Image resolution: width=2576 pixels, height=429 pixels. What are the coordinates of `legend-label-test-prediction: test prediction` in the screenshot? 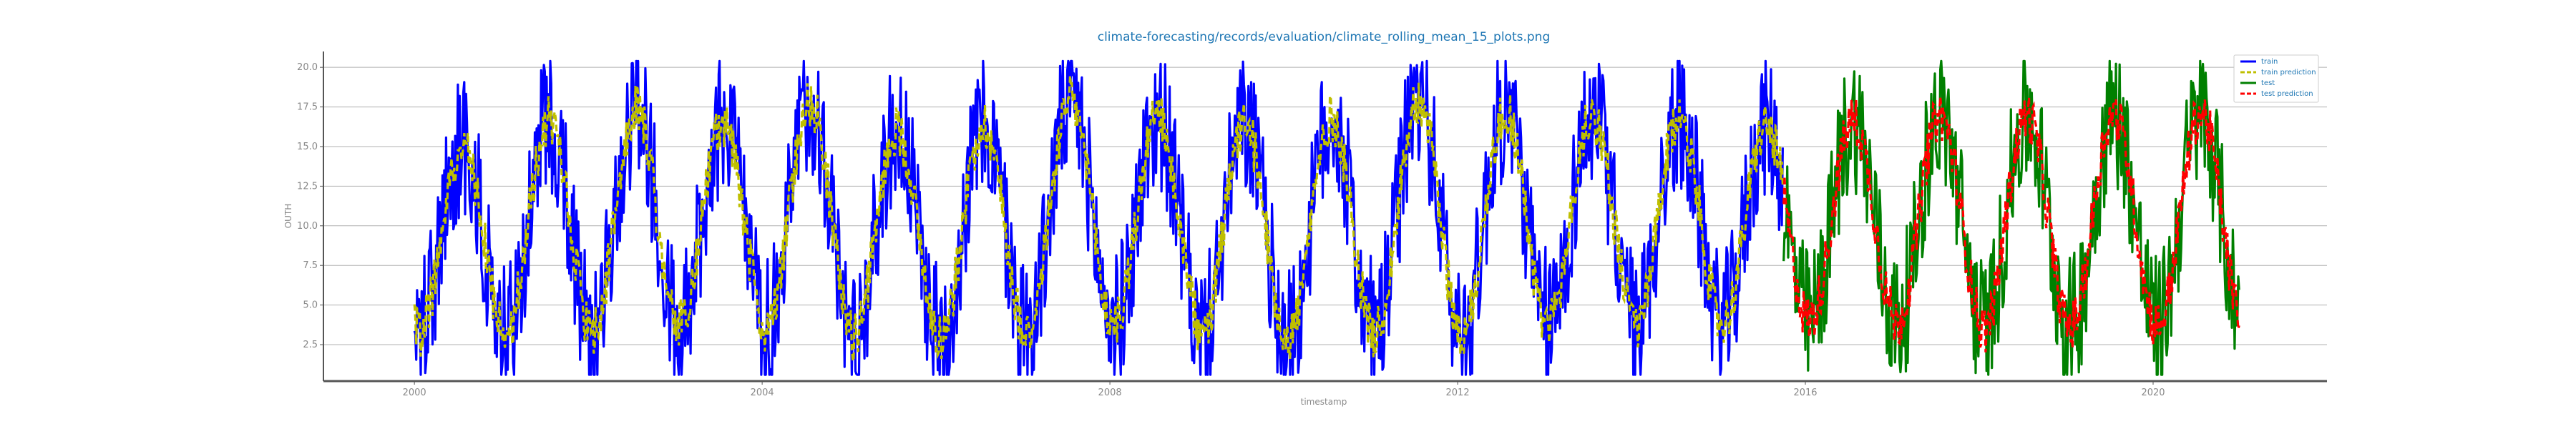 It's located at (2287, 94).